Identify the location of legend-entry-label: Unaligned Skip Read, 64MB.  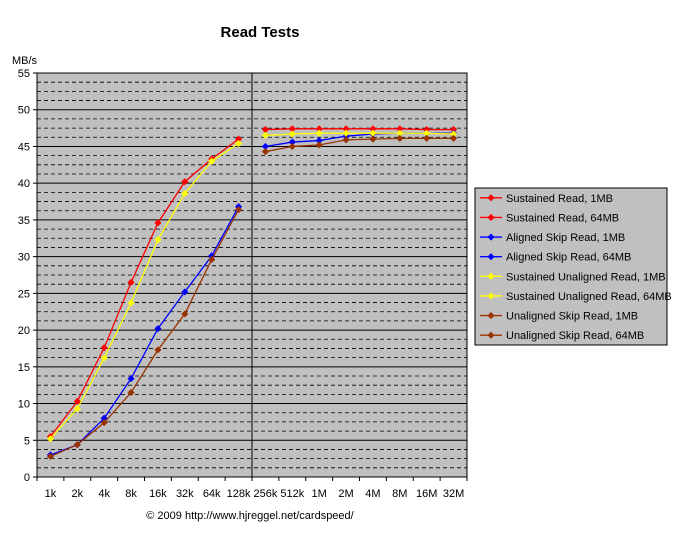
(575, 336).